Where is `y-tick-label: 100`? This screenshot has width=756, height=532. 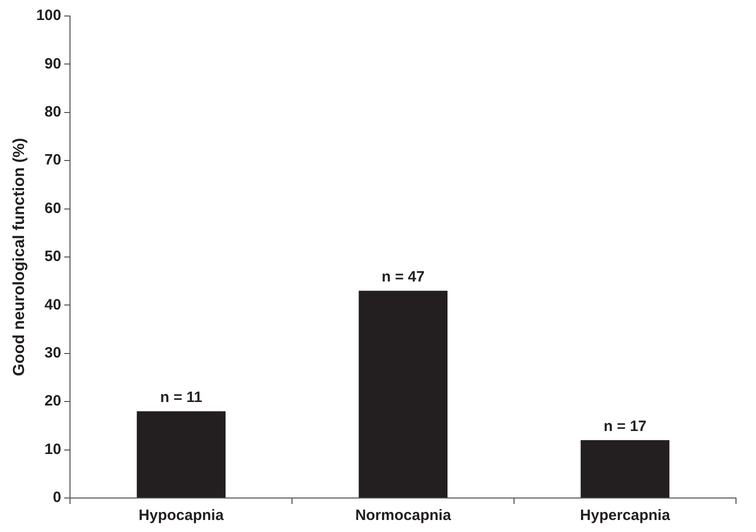
y-tick-label: 100 is located at coordinates (49, 15).